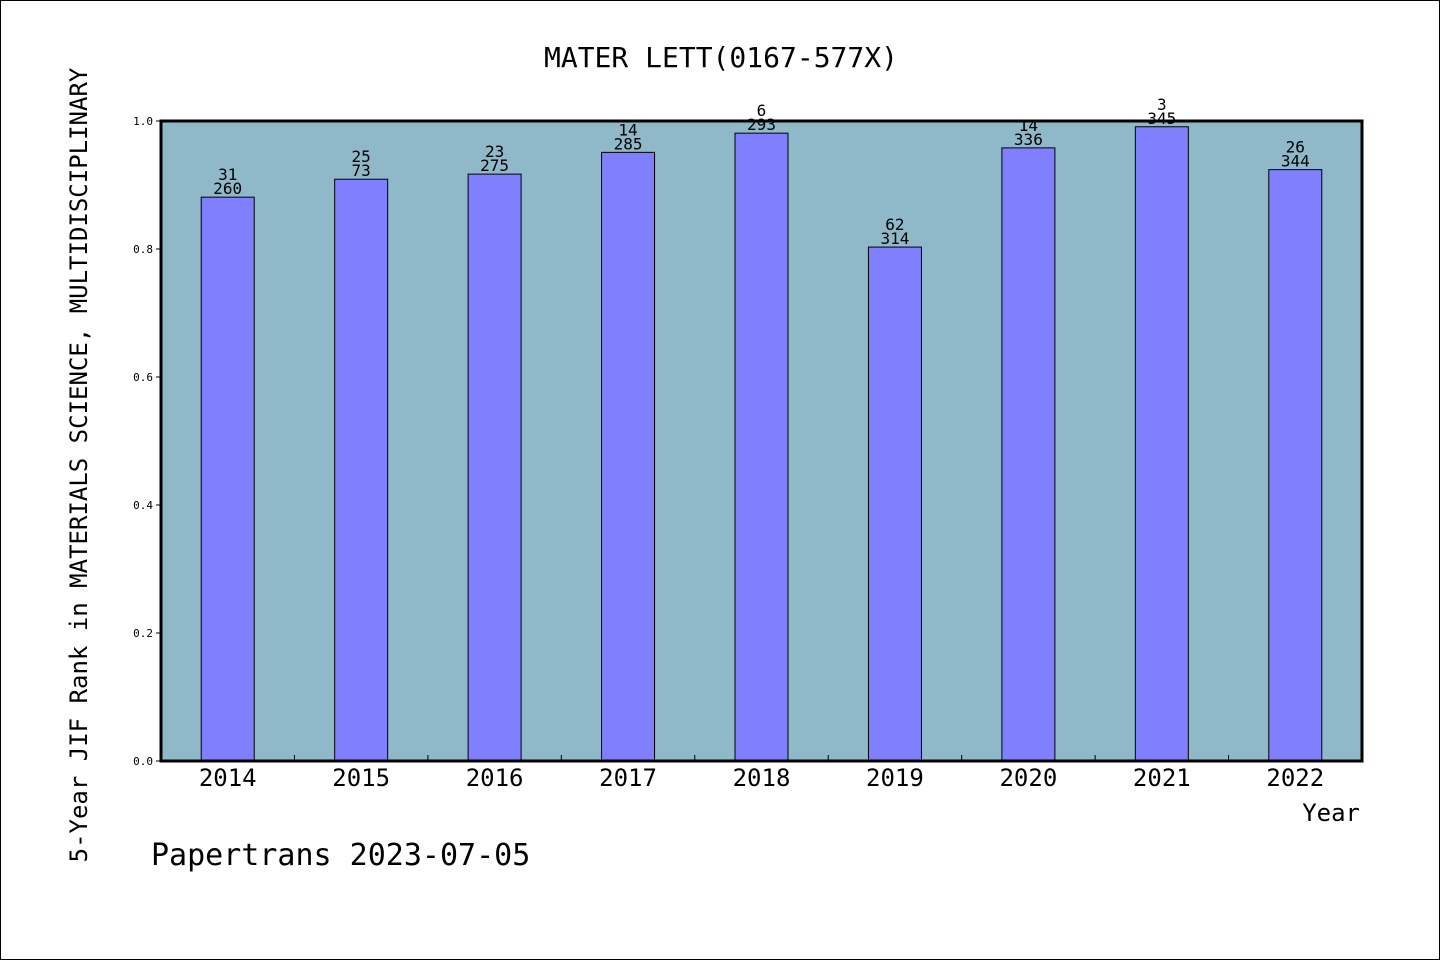  What do you see at coordinates (227, 479) in the screenshot?
I see `bar-2014` at bounding box center [227, 479].